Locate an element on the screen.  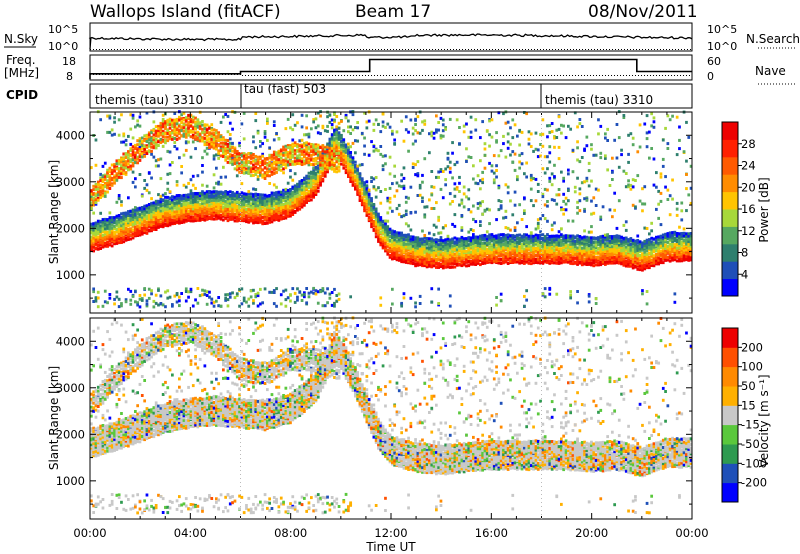
freq-panel is located at coordinates (391, 67).